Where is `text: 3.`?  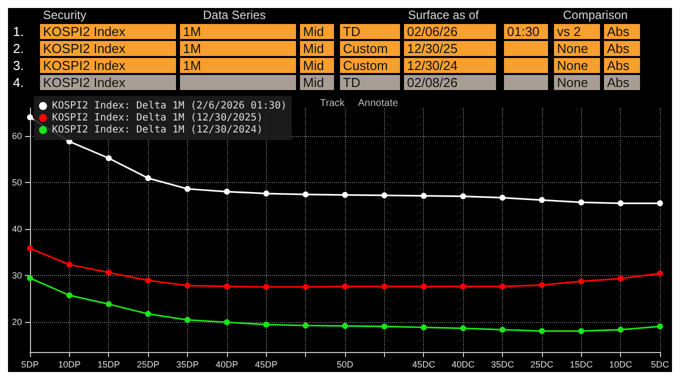 text: 3. is located at coordinates (18, 65).